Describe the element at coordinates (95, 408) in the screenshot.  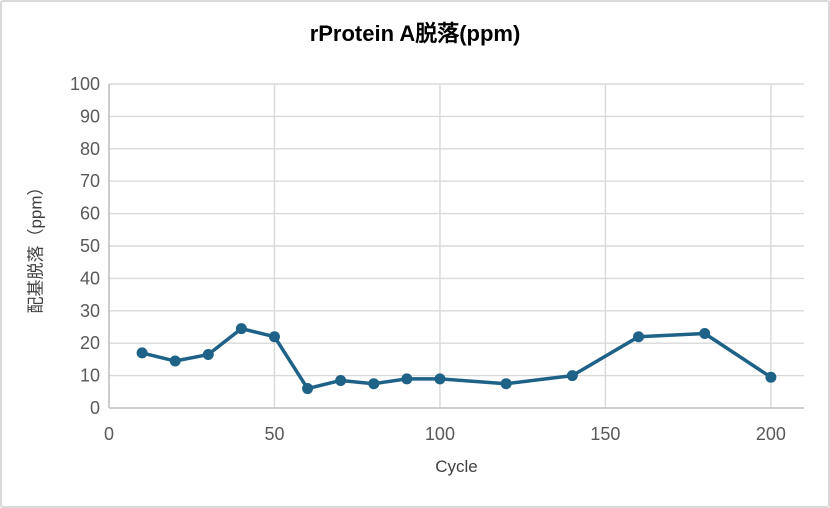
I see `y-tick-label: 0` at that location.